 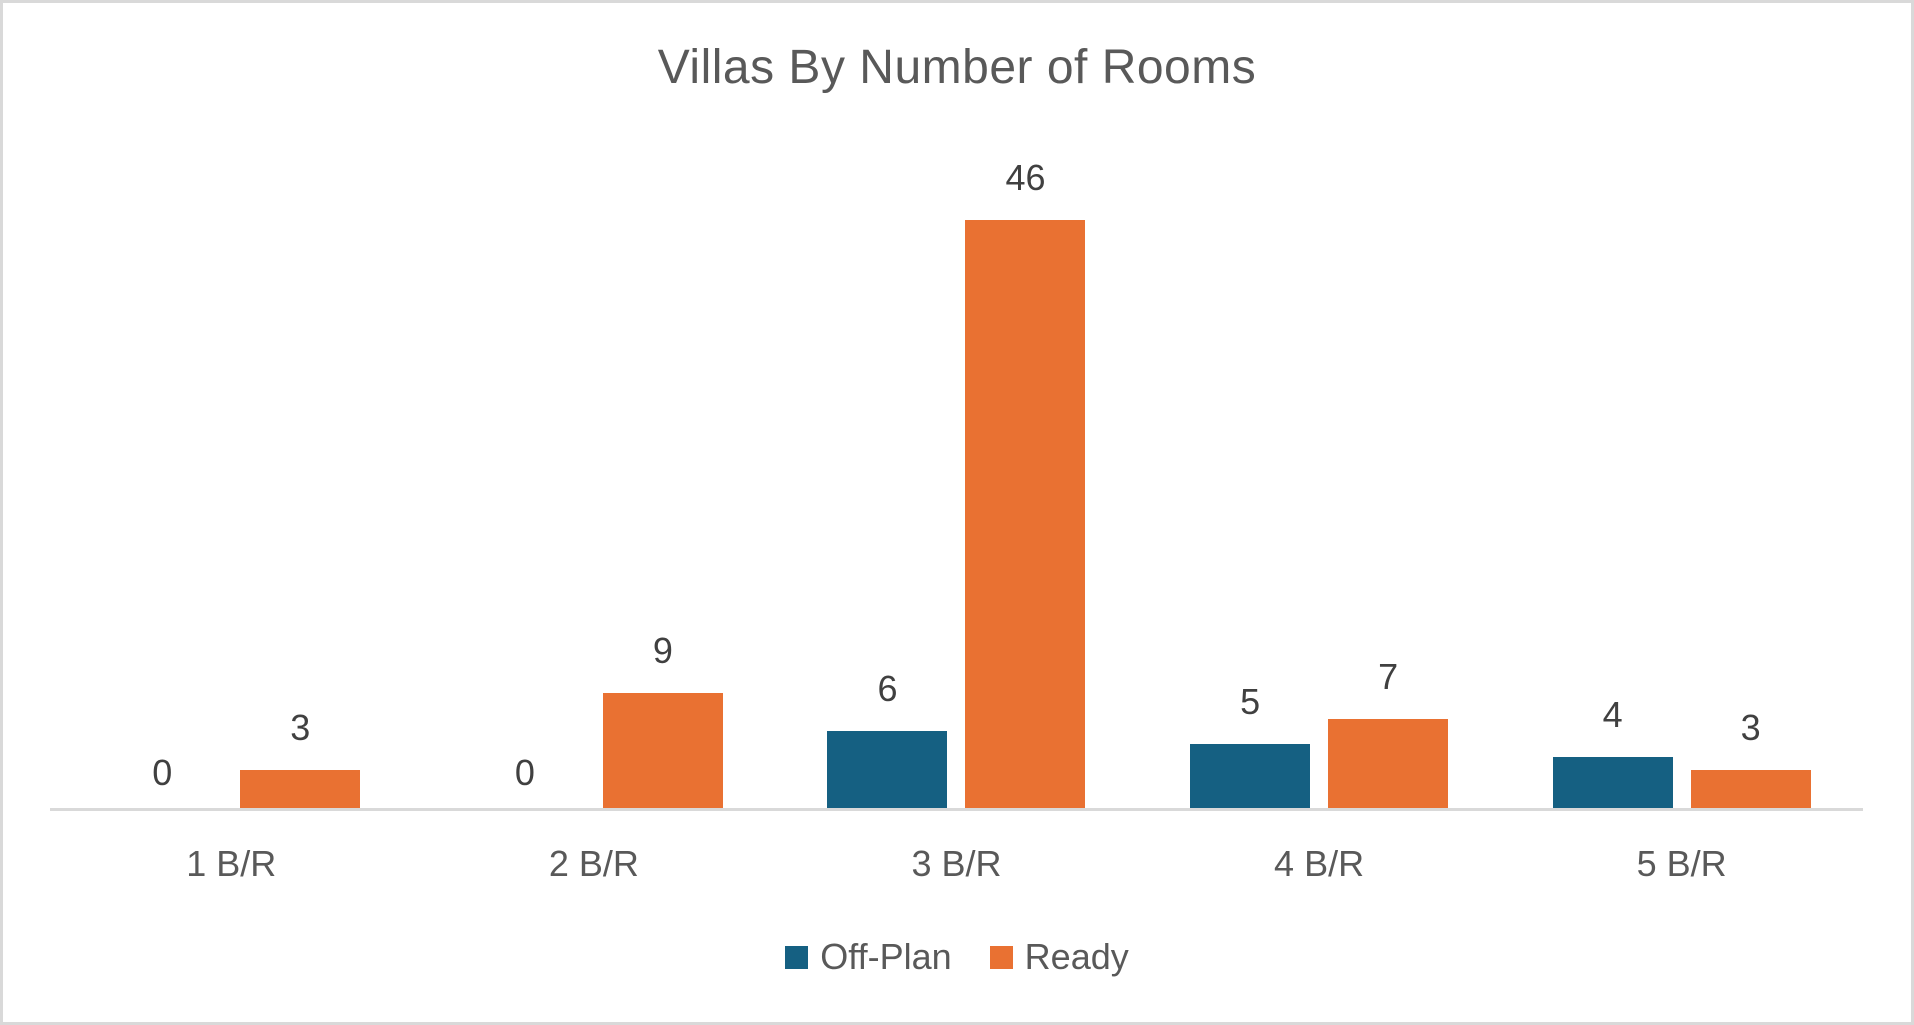 What do you see at coordinates (886, 956) in the screenshot?
I see `legend-label-off-plan: Off-Plan` at bounding box center [886, 956].